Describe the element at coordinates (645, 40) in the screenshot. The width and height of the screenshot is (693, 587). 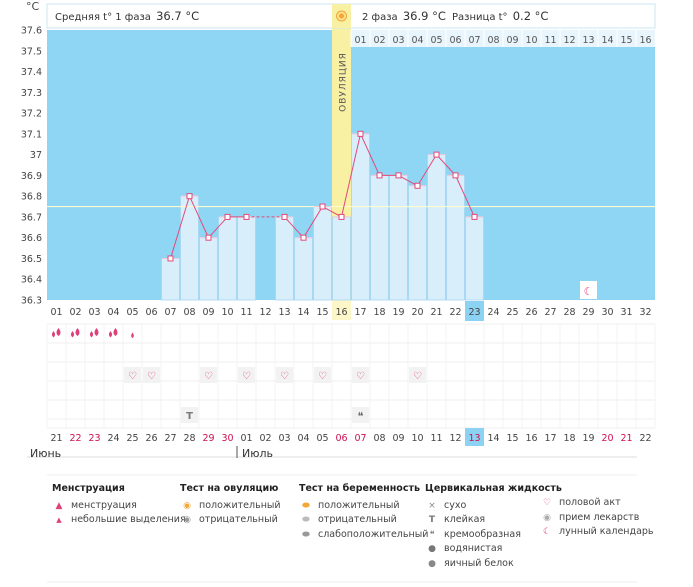
I see `post-ovulation-day-label: 16` at that location.